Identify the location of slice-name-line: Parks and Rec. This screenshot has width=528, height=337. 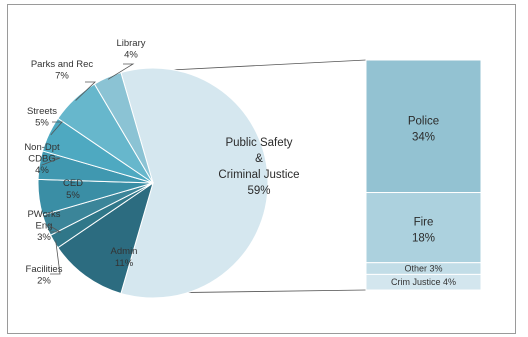
(62, 64).